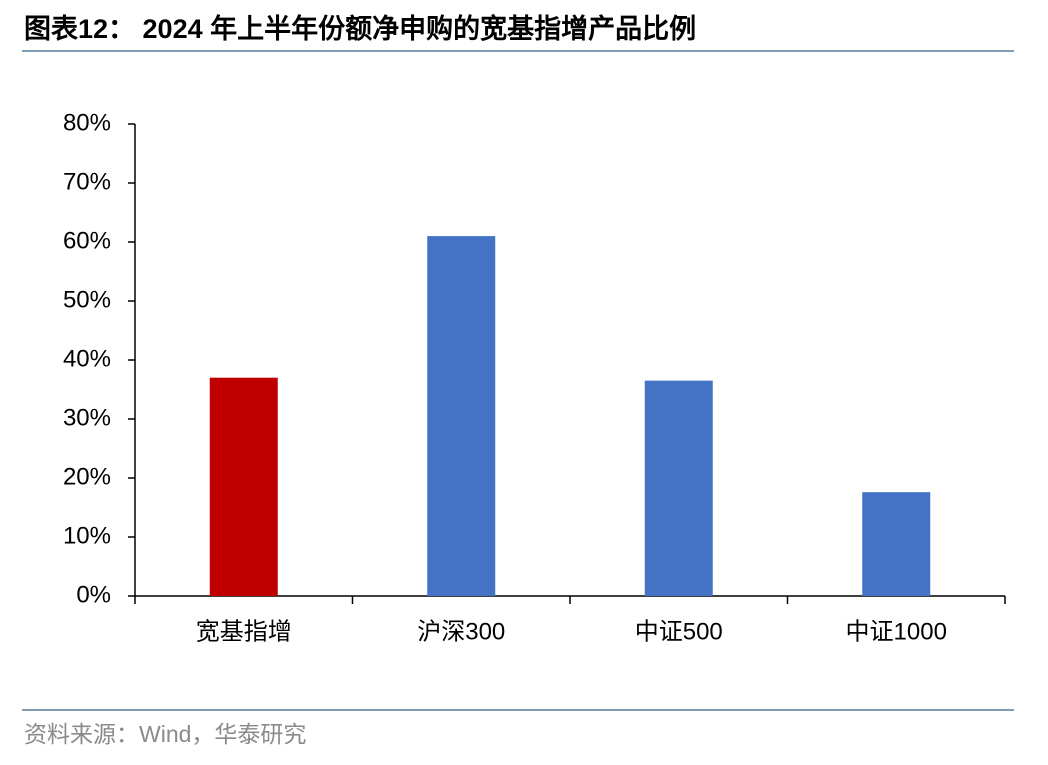 Image resolution: width=1048 pixels, height=765 pixels. I want to click on x-tick-label: 中证500, so click(679, 631).